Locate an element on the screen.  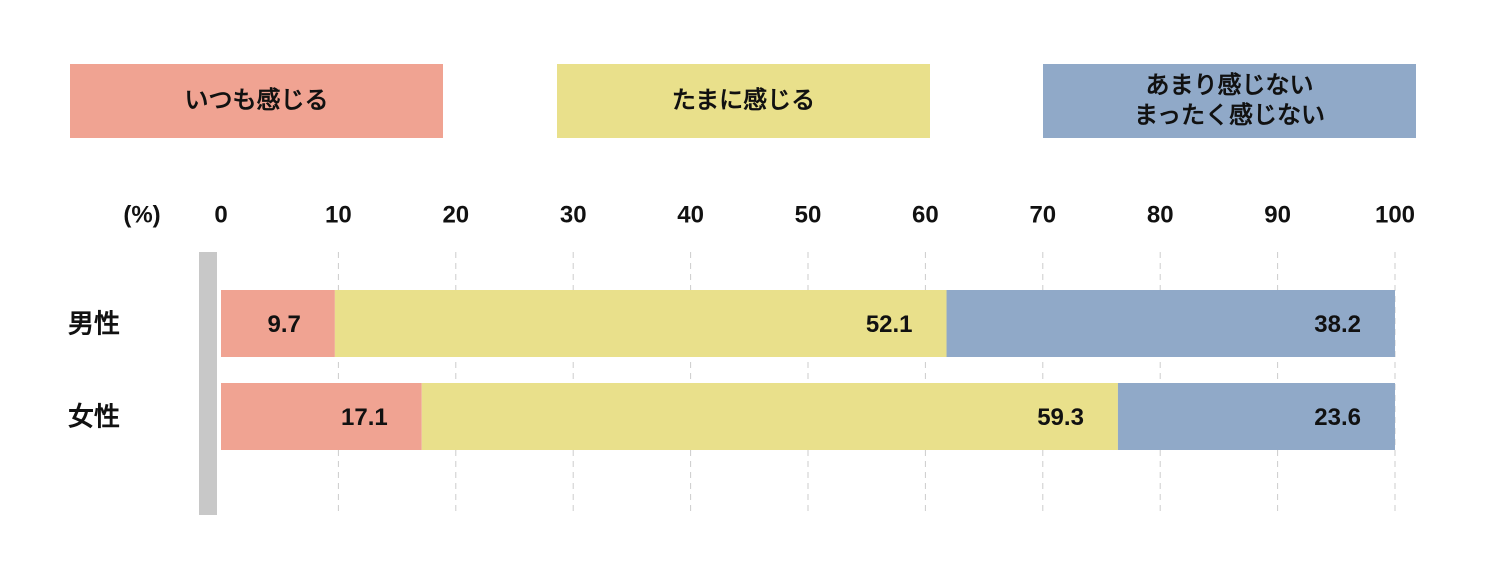
x-tick-label: 20 is located at coordinates (455, 214).